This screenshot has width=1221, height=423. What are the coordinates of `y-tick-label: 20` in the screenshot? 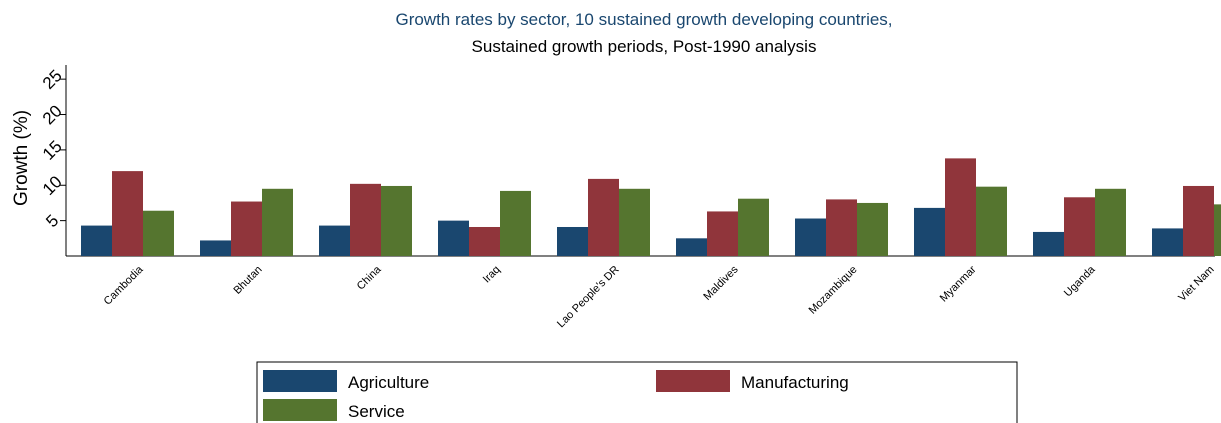 It's located at (52, 114).